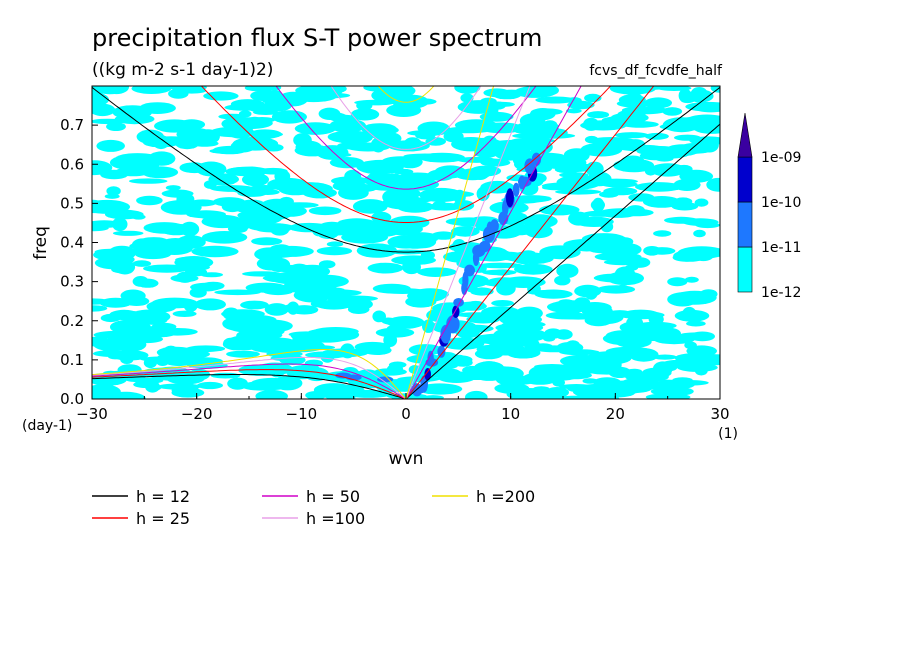 The height and width of the screenshot is (654, 904). I want to click on y-tick-label: 0.3, so click(72, 282).